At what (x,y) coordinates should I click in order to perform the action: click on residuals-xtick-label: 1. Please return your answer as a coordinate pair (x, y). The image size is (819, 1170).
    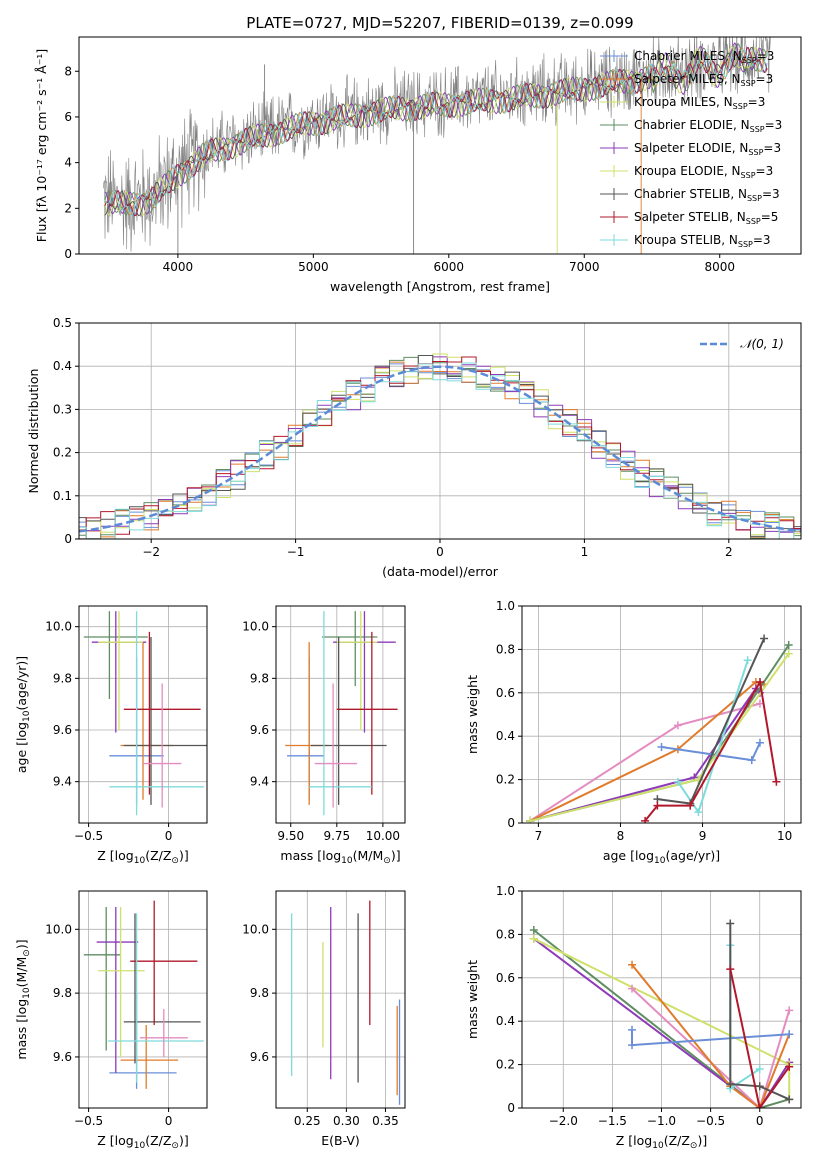
    Looking at the image, I should click on (585, 552).